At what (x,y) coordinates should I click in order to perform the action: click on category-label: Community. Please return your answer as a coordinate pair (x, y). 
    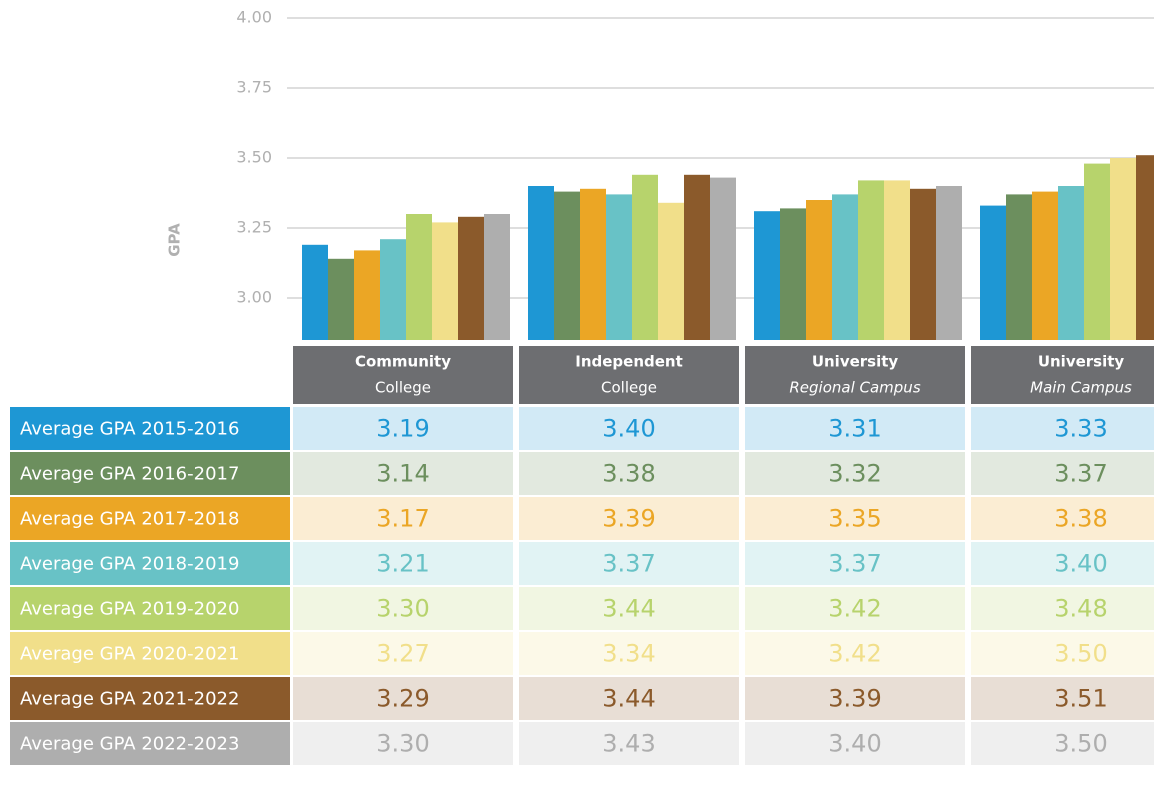
    Looking at the image, I should click on (403, 362).